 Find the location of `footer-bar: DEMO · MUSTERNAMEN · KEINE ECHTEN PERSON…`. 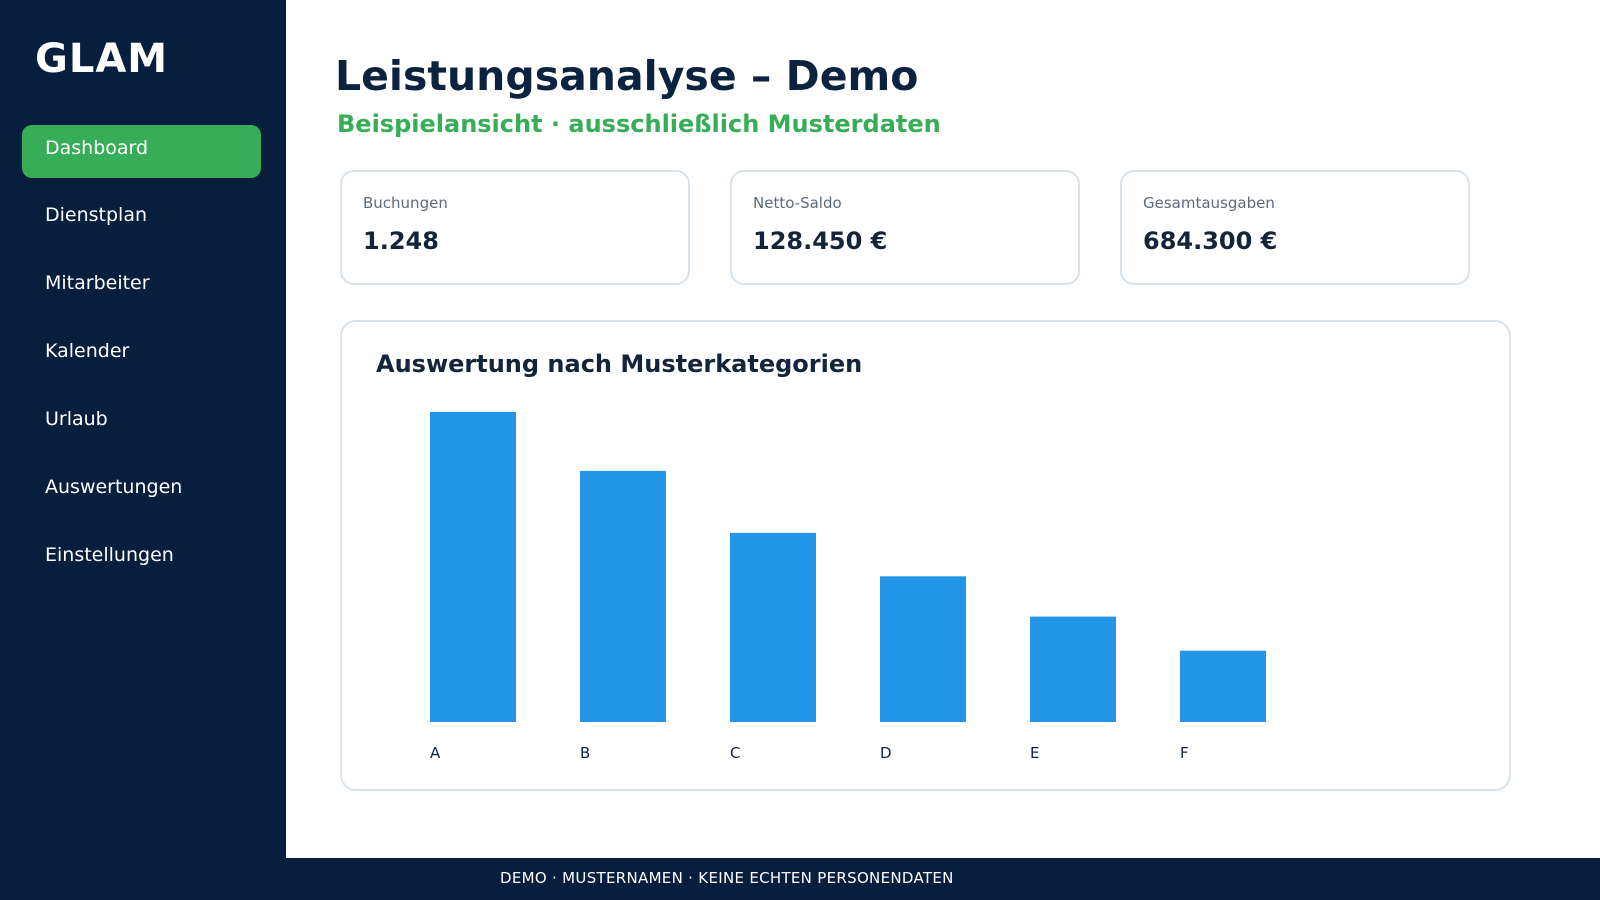

footer-bar: DEMO · MUSTERNAMEN · KEINE ECHTEN PERSON… is located at coordinates (943, 879).